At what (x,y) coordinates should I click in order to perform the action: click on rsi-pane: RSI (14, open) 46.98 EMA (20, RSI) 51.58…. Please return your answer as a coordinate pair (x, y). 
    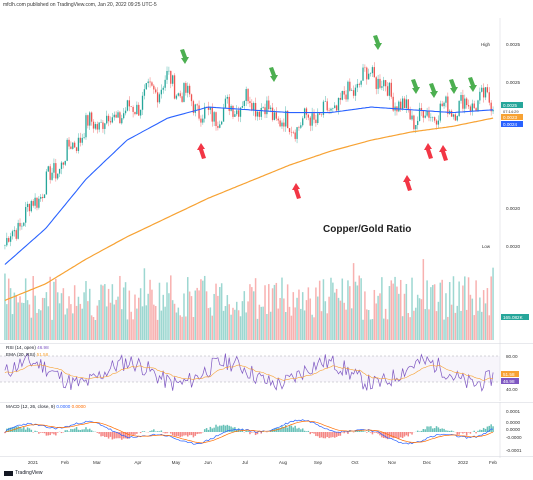
    Looking at the image, I should click on (266, 372).